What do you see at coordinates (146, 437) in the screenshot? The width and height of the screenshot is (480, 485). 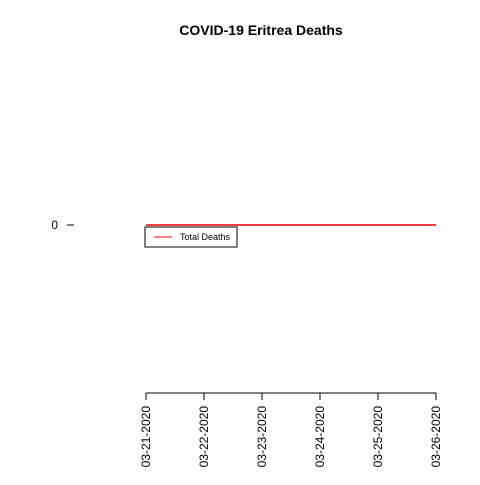 I see `x-tick-label: 03-21-2020` at bounding box center [146, 437].